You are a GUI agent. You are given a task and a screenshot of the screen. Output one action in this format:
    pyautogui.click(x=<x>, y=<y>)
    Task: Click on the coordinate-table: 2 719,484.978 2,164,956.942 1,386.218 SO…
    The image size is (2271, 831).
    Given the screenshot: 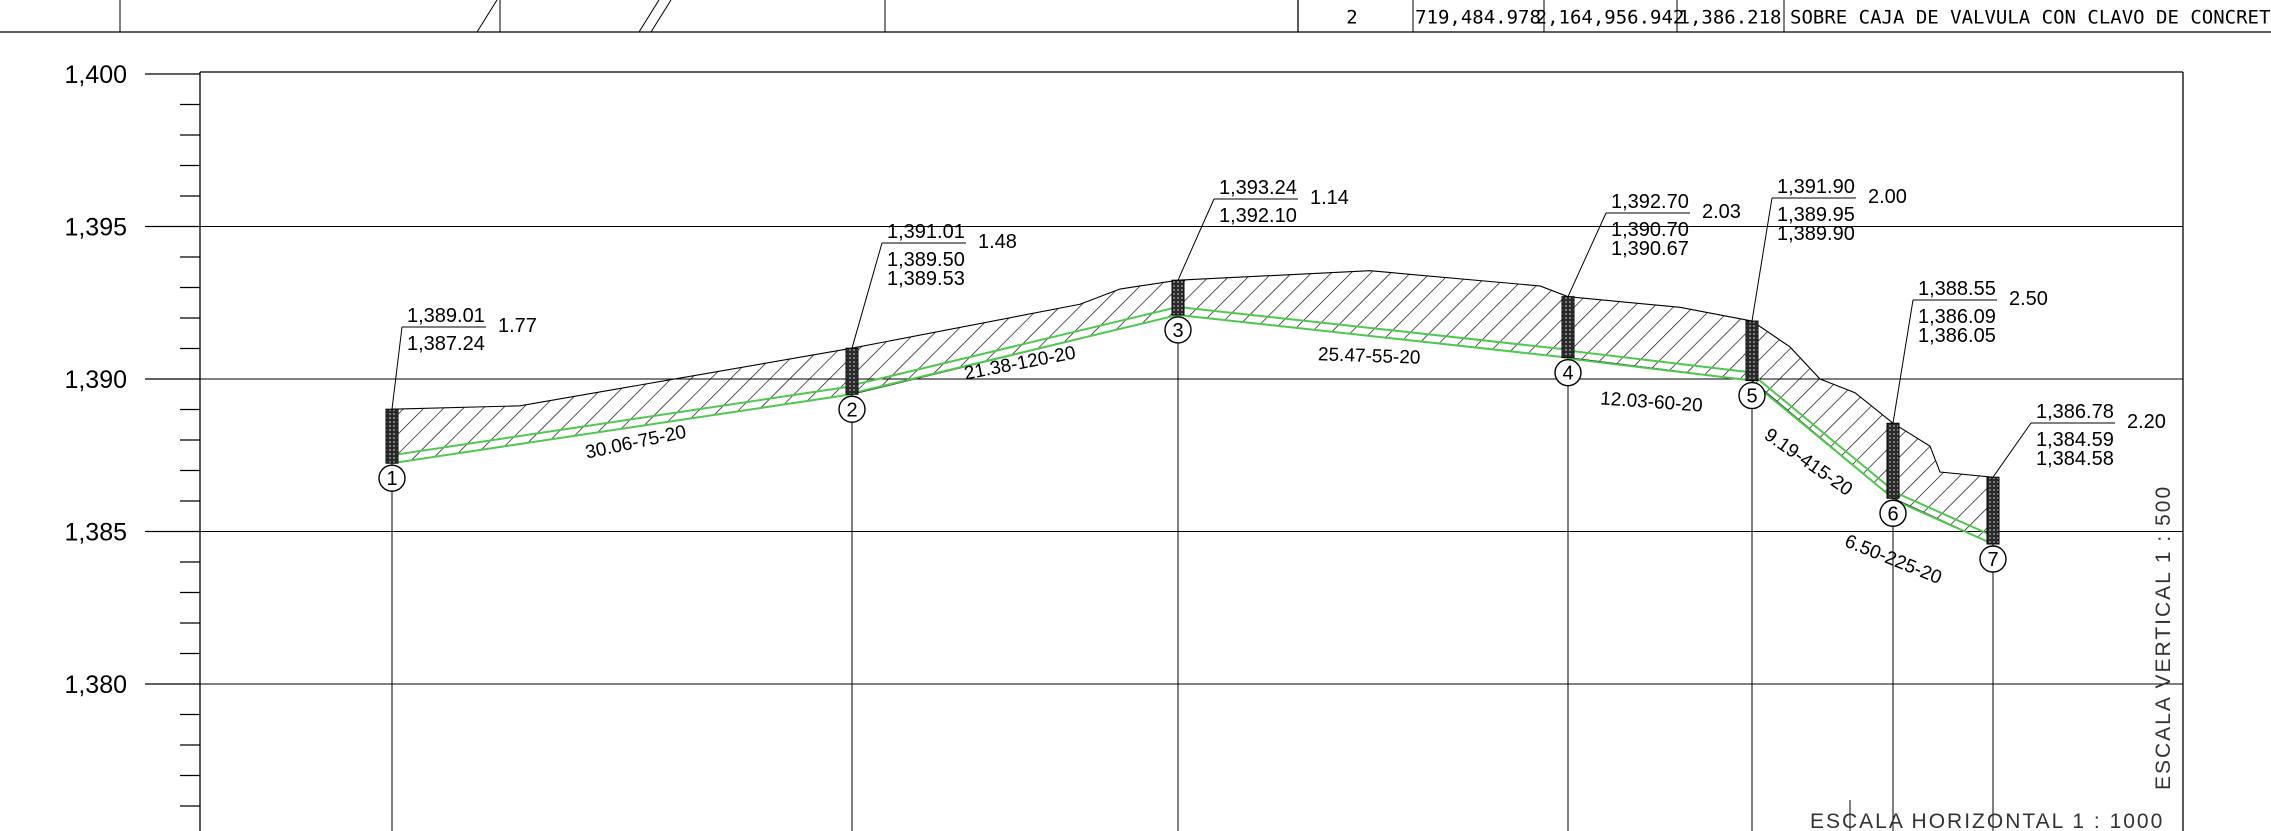 What is the action you would take?
    pyautogui.click(x=1135, y=16)
    